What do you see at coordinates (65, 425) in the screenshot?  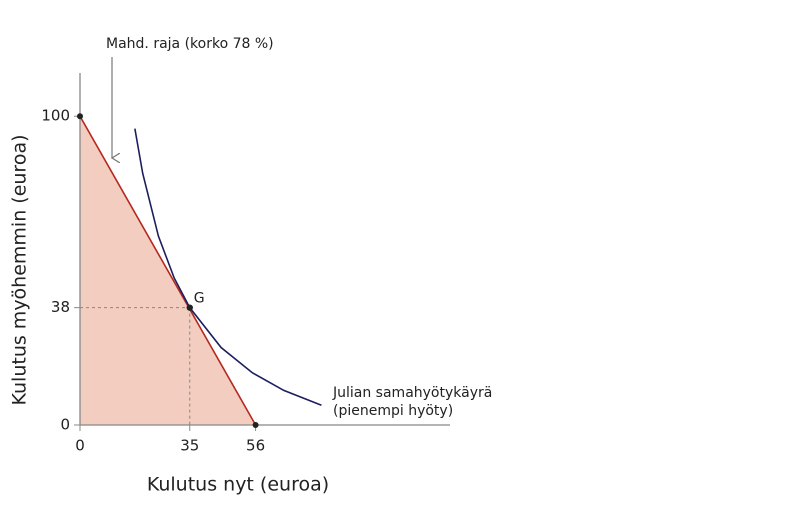 I see `y-tick-label: 0` at bounding box center [65, 425].